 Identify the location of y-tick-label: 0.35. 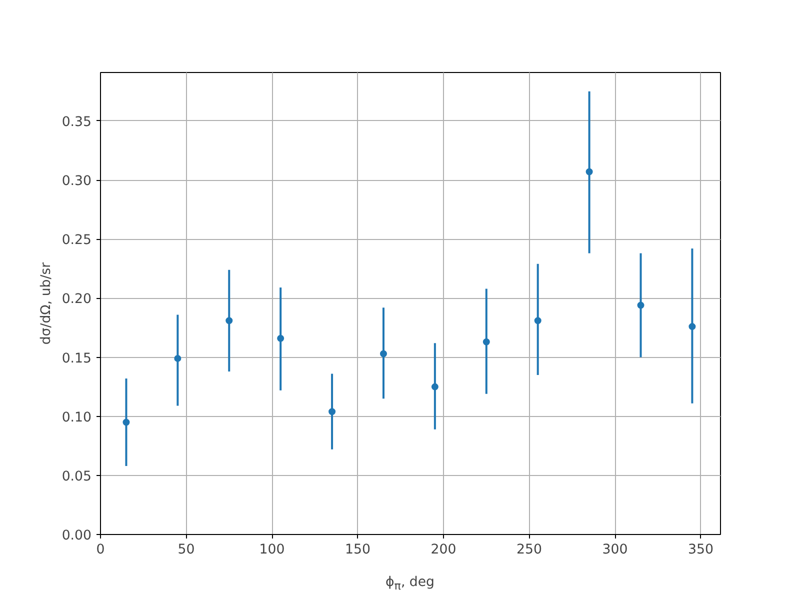
(77, 122).